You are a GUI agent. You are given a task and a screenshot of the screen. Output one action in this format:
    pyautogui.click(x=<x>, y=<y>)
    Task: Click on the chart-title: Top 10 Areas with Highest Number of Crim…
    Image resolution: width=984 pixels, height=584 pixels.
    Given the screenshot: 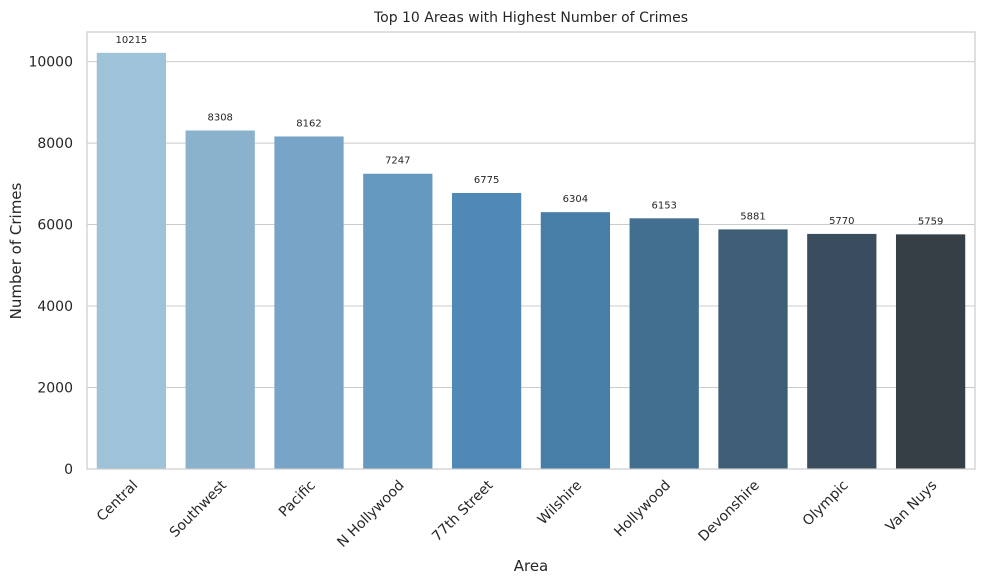 What is the action you would take?
    pyautogui.click(x=530, y=18)
    